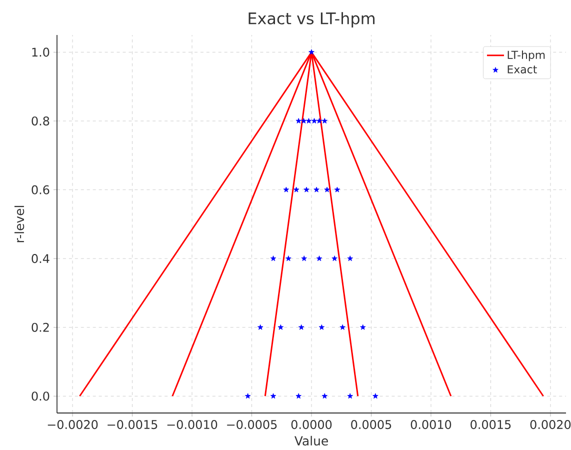 The width and height of the screenshot is (571, 450). Describe the element at coordinates (41, 259) in the screenshot. I see `y-tick-label: 0.4` at that location.